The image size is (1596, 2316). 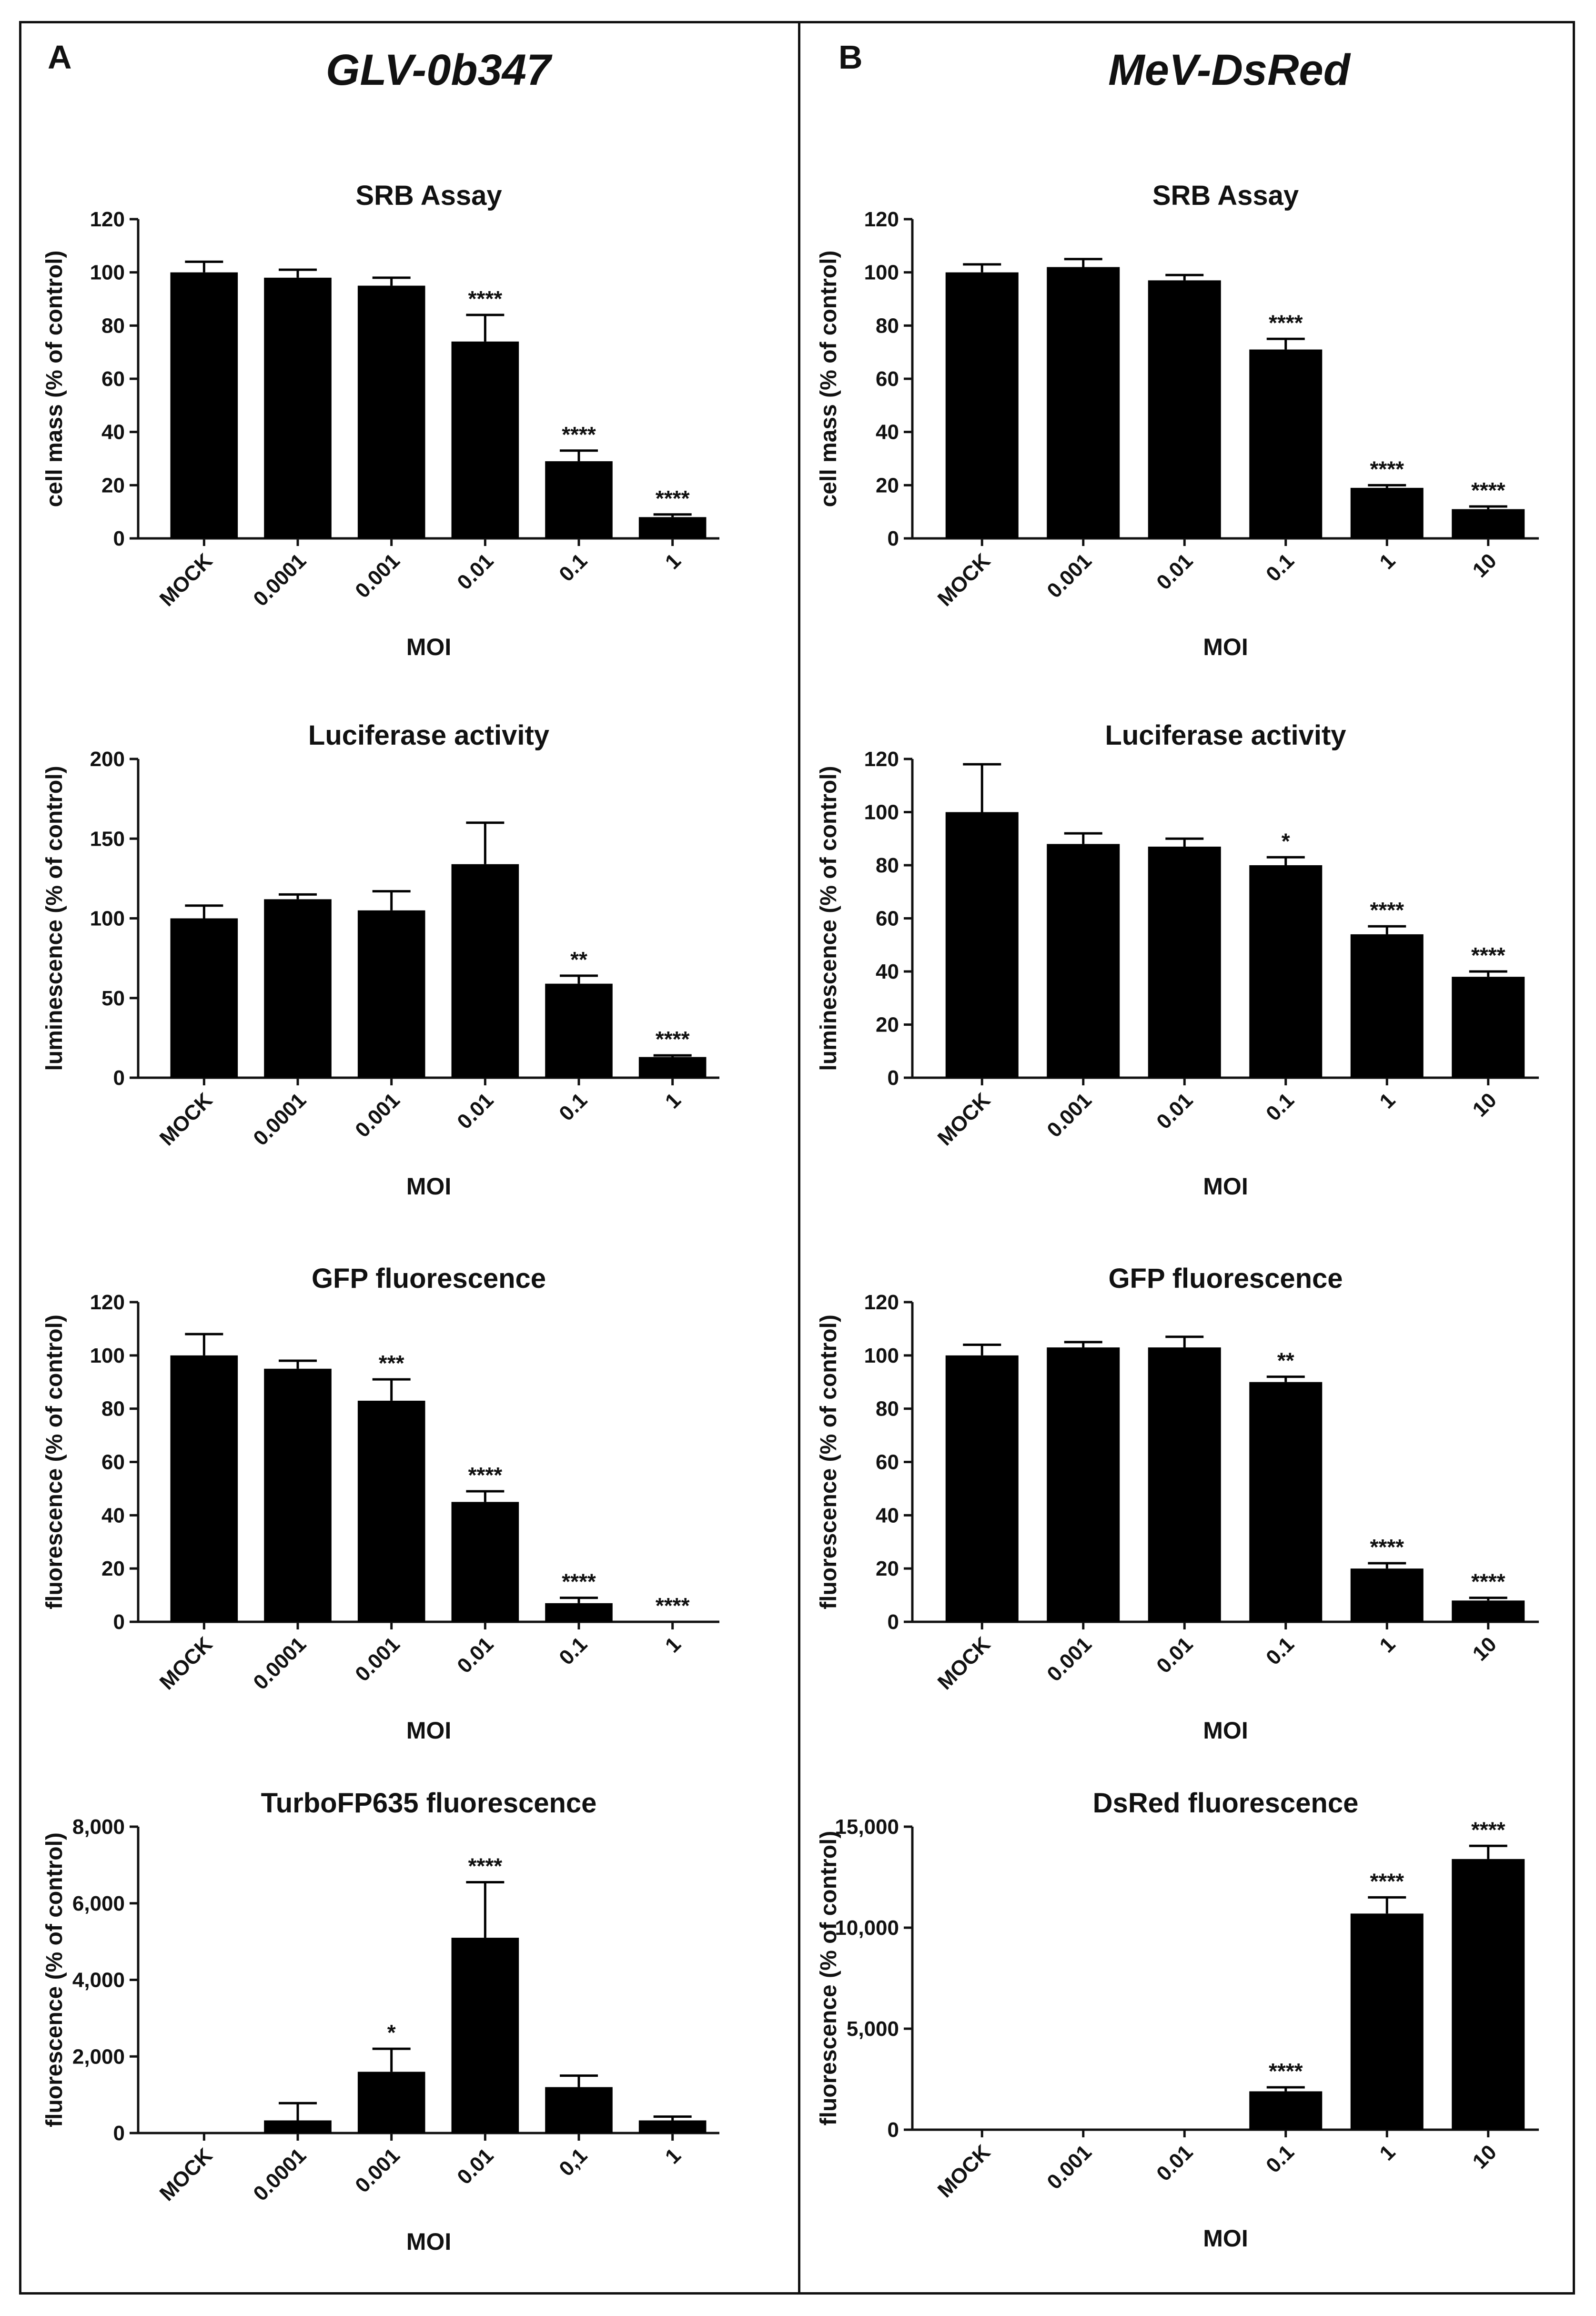 What do you see at coordinates (119, 1078) in the screenshot?
I see `chart-a-1-ytick-label: 0` at bounding box center [119, 1078].